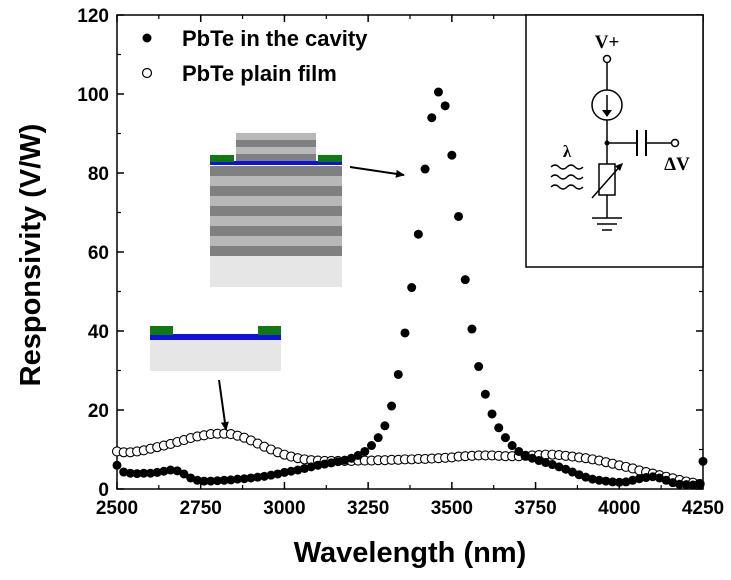 This screenshot has width=731, height=580. Describe the element at coordinates (703, 508) in the screenshot. I see `x-tick-label: 4250` at that location.